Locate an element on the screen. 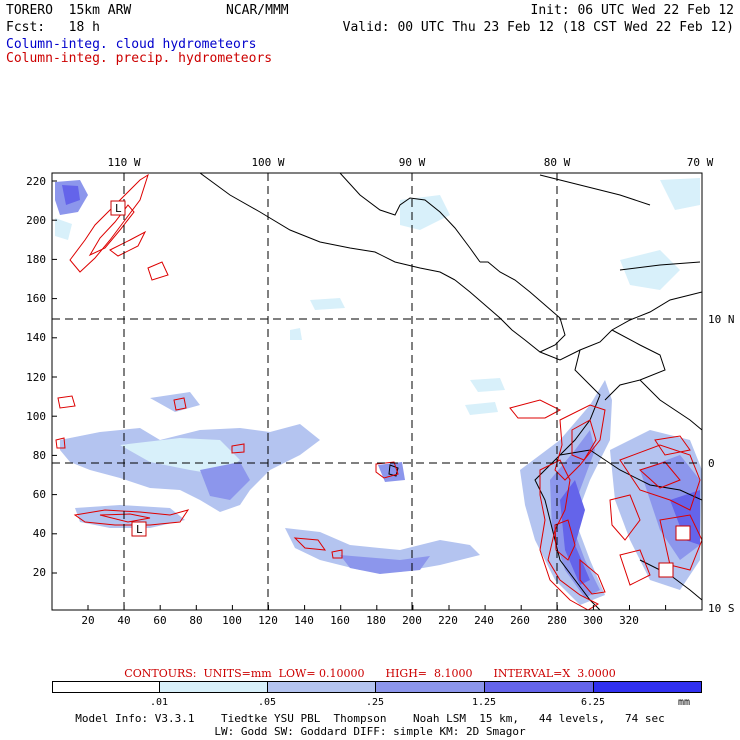  legend-level: .25 is located at coordinates (375, 702).